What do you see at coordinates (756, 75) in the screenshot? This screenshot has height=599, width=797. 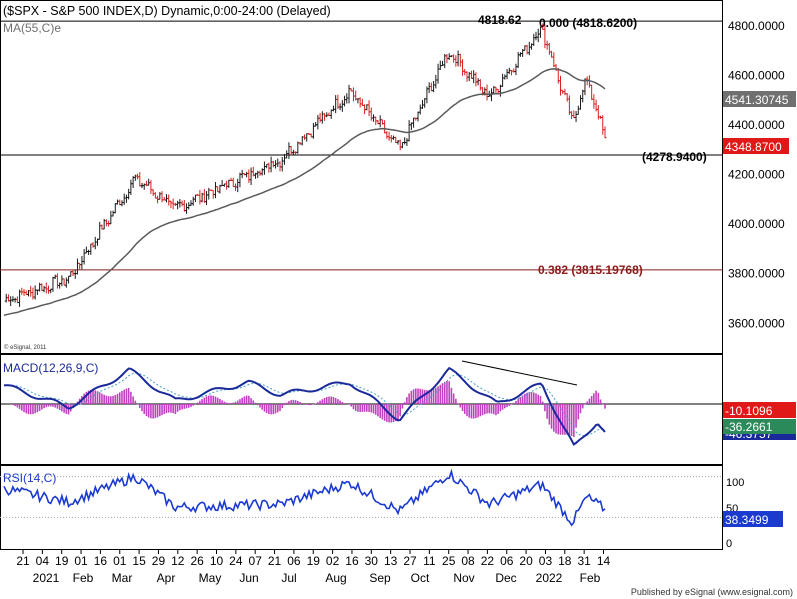 I see `price-tick-label: 4600.0000` at bounding box center [756, 75].